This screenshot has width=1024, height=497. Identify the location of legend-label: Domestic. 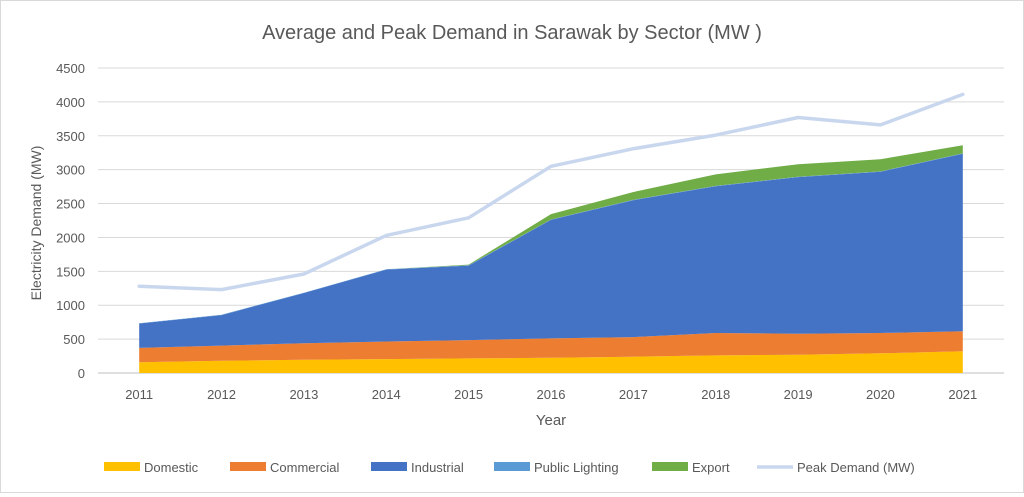
(171, 467).